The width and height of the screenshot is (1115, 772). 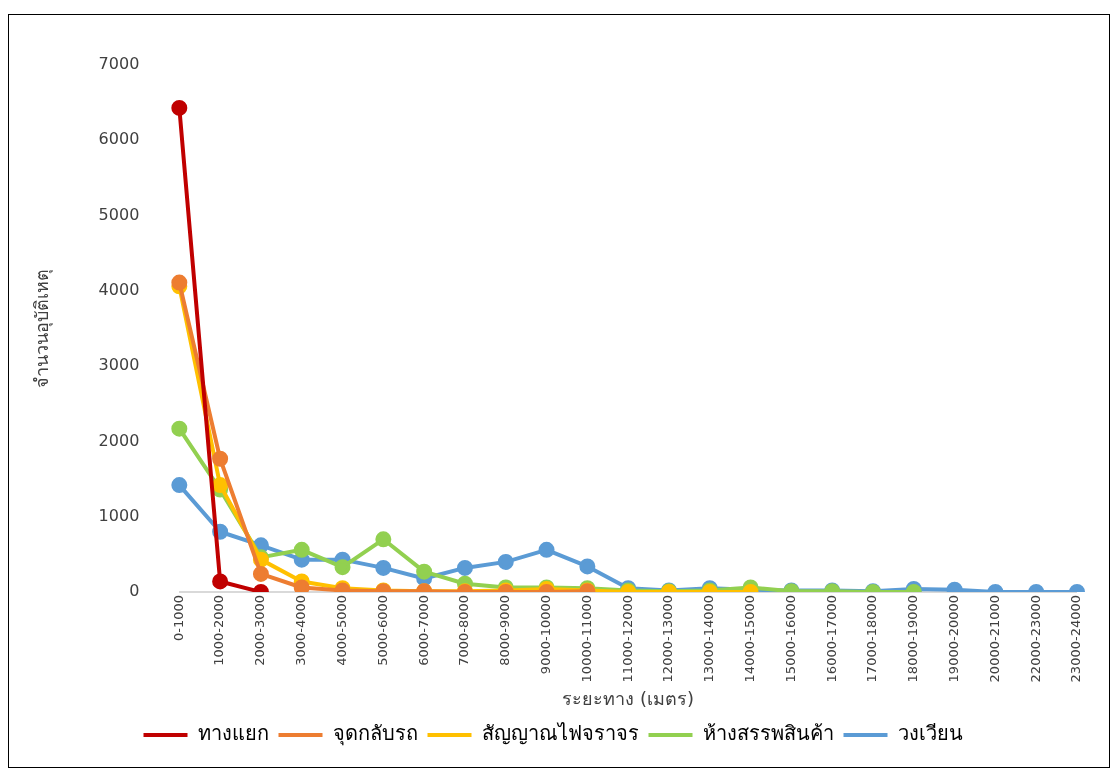 I want to click on x-tick-label: 6000-7000, so click(x=423, y=630).